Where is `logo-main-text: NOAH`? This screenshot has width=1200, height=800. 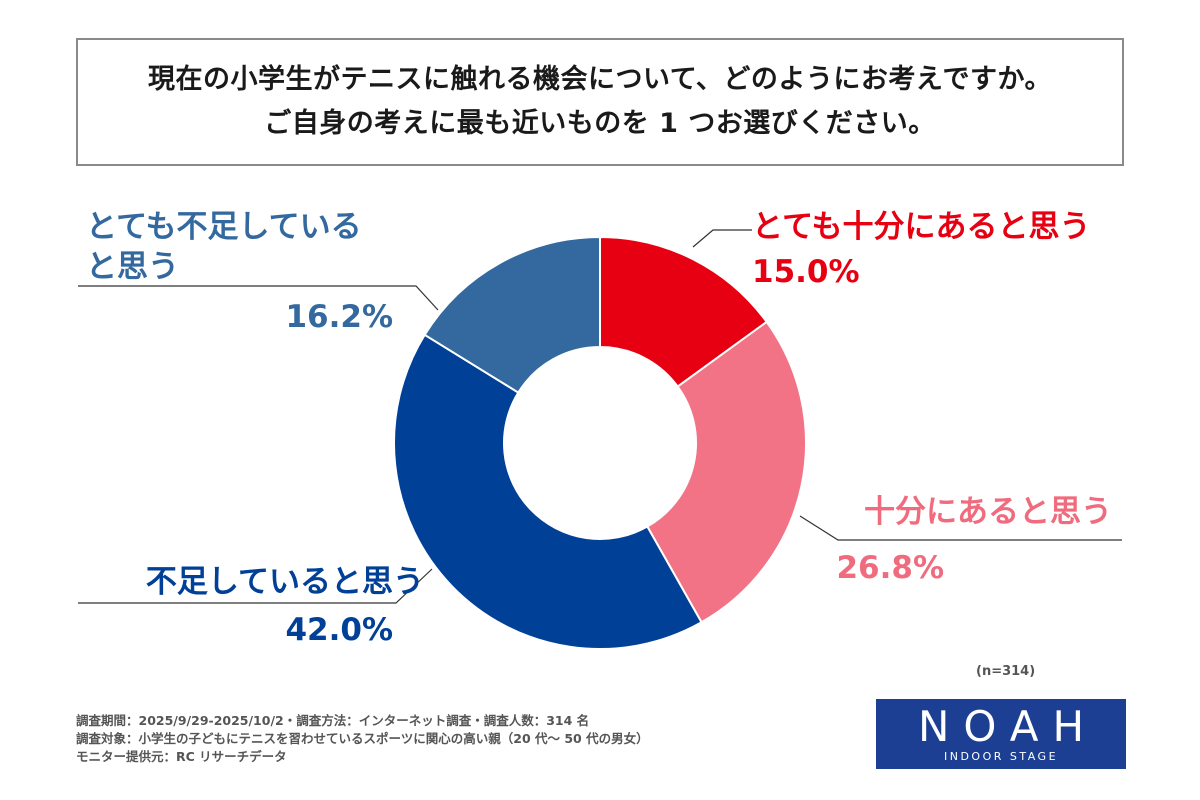
logo-main-text: NOAH is located at coordinates (1008, 726).